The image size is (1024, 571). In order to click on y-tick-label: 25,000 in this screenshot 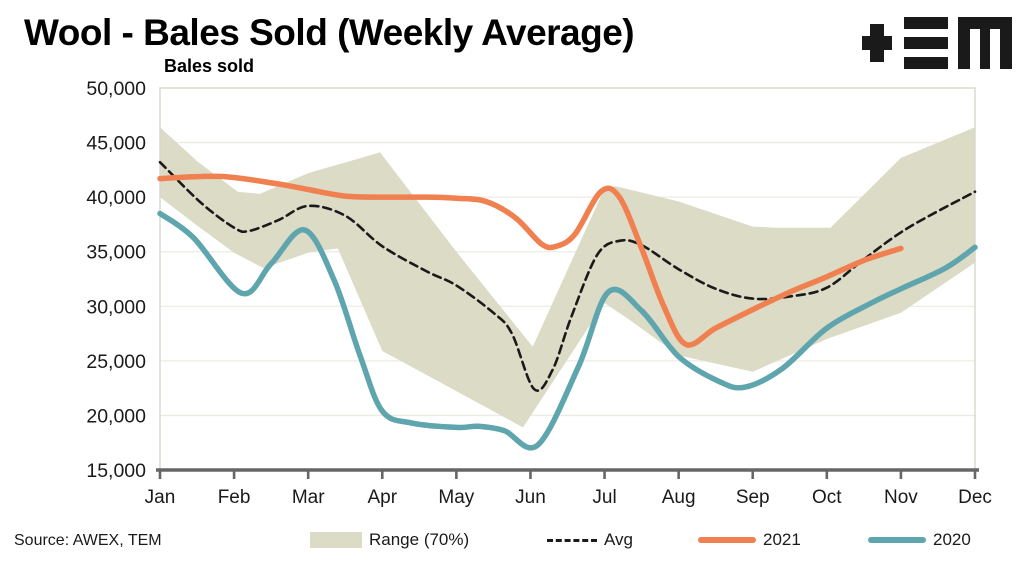, I will do `click(116, 362)`.